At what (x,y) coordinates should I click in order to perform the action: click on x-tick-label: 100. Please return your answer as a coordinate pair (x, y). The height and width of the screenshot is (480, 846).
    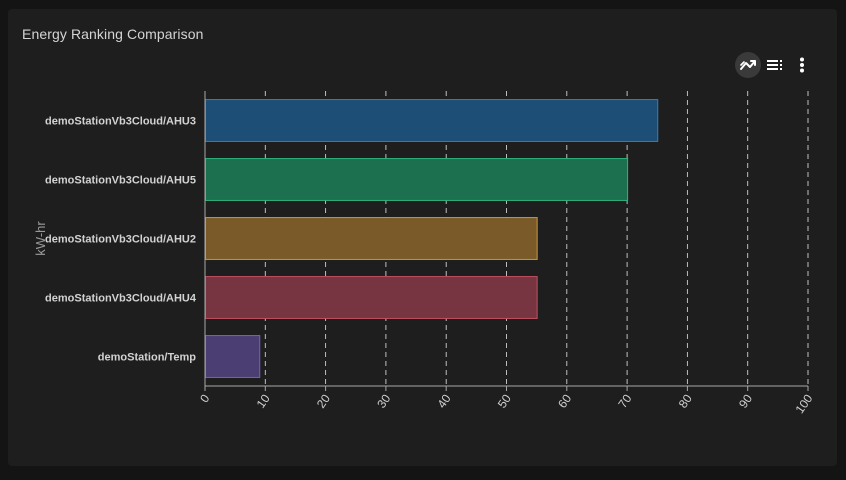
    Looking at the image, I should click on (803, 403).